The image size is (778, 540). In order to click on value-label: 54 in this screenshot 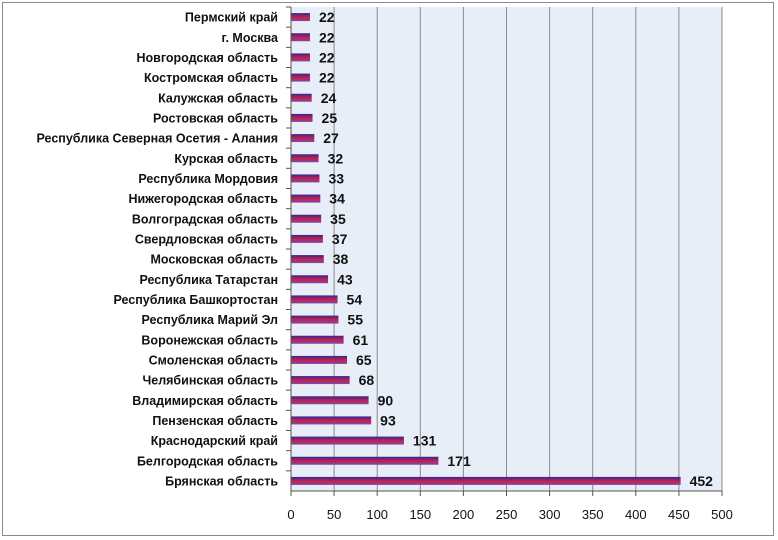, I will do `click(355, 299)`.